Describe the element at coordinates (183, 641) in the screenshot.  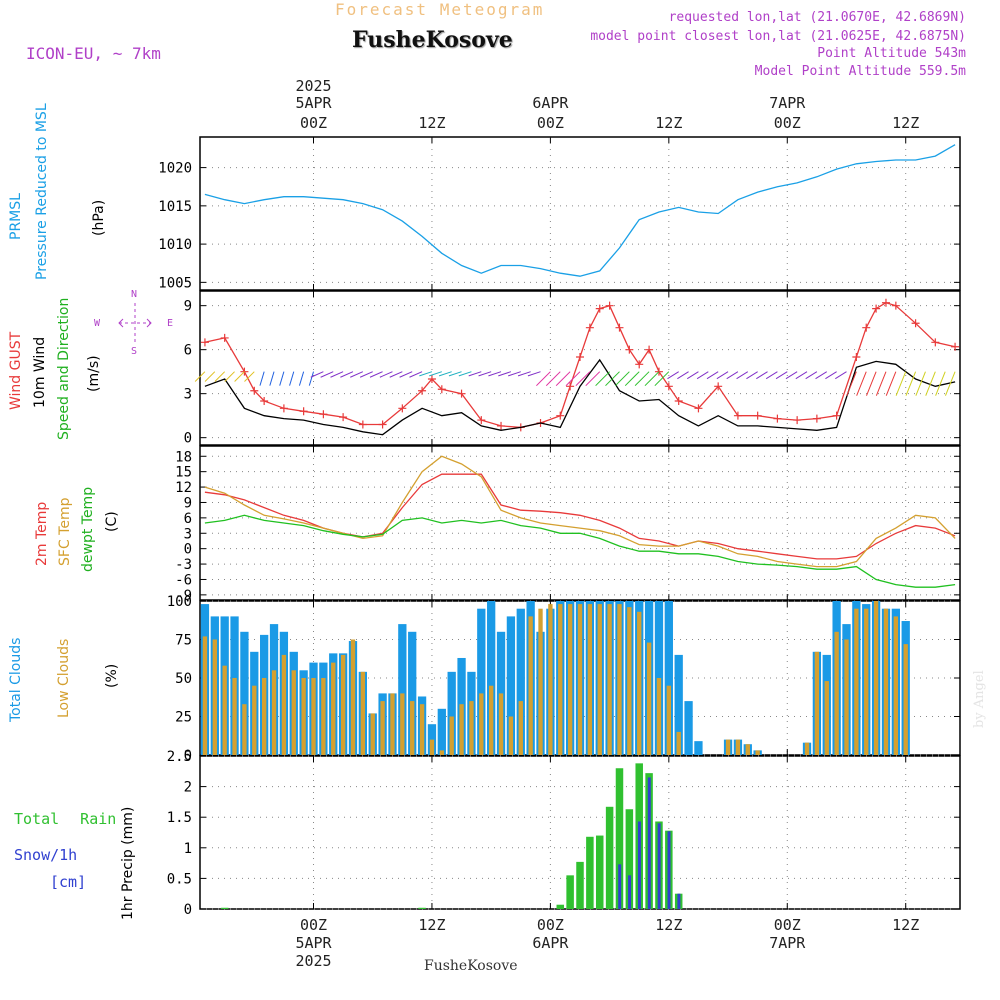
I see `clouds-ytick-label: 75` at that location.